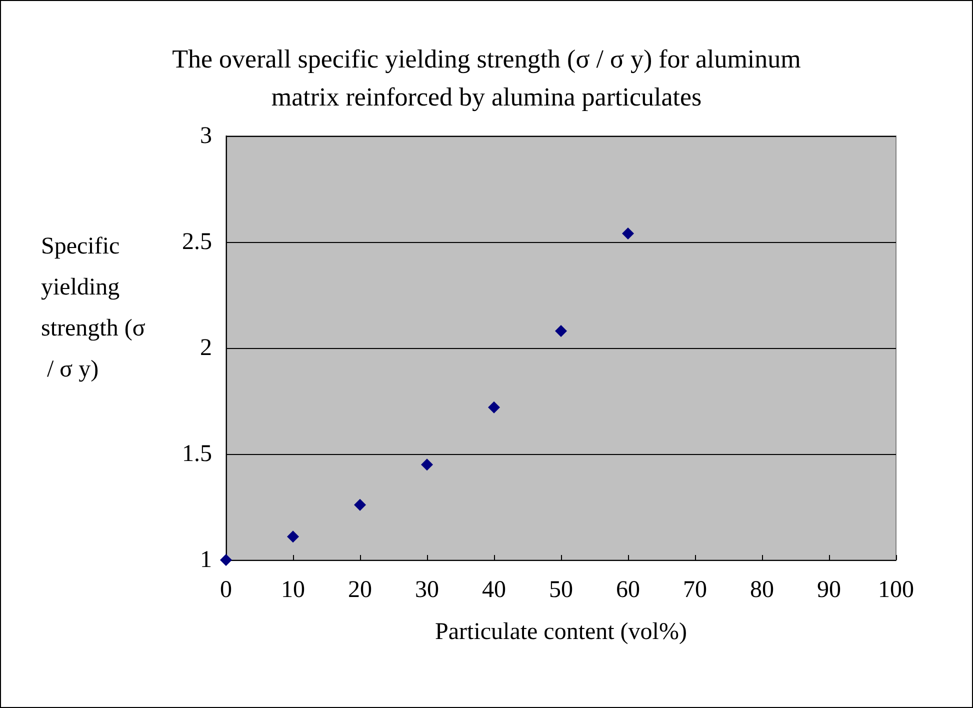 This screenshot has height=708, width=973. Describe the element at coordinates (293, 590) in the screenshot. I see `x-tick-label: 10` at that location.